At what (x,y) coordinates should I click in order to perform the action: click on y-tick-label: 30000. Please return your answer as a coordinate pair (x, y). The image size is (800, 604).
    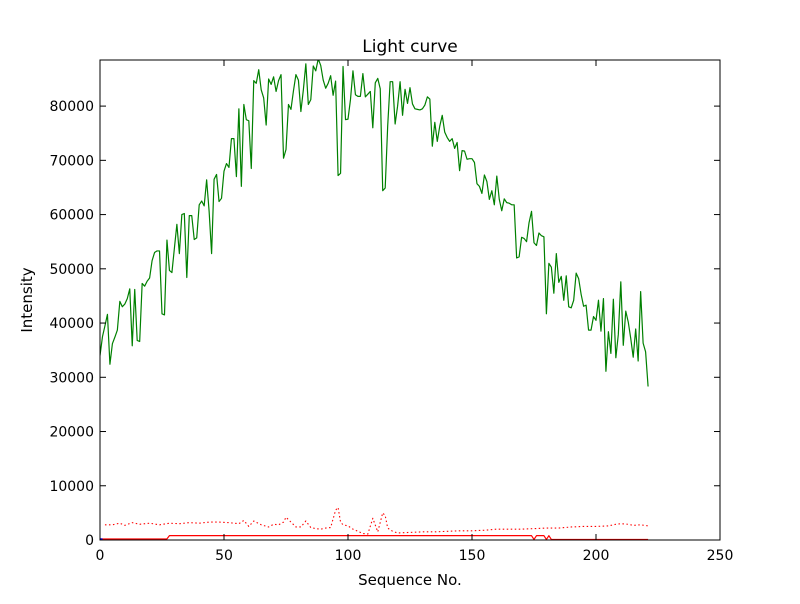
    Looking at the image, I should click on (71, 378).